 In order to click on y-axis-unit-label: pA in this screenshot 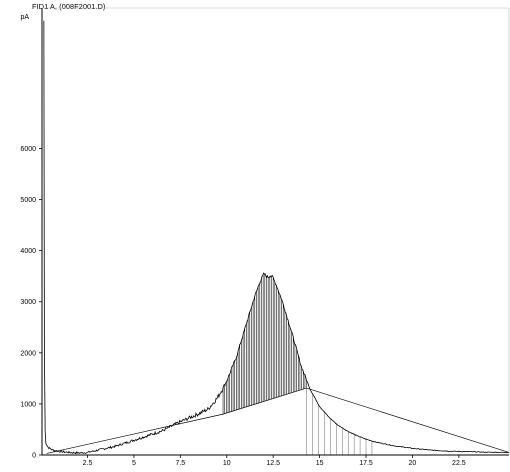, I will do `click(24, 17)`.